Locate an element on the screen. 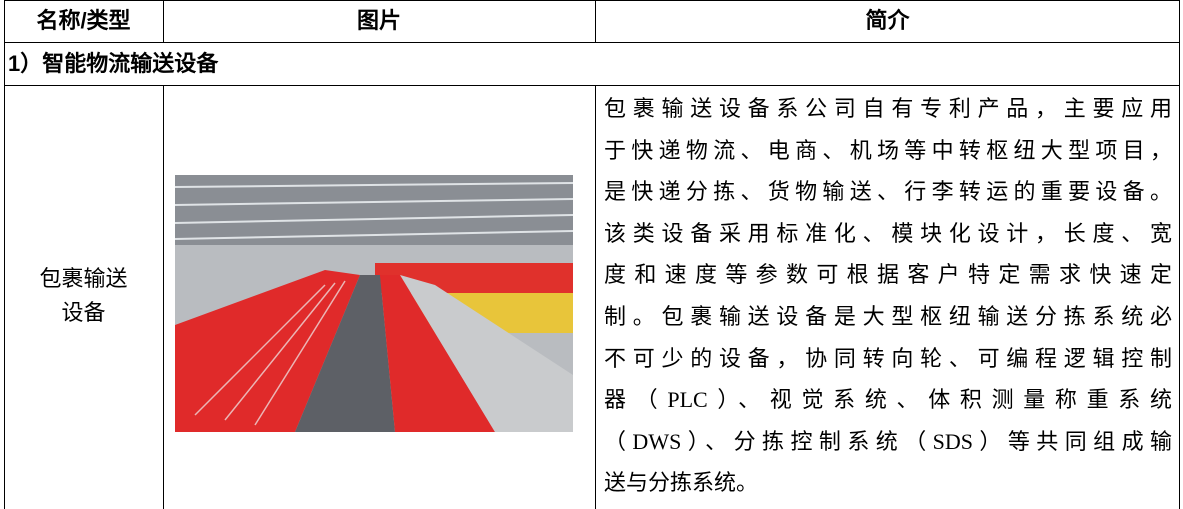  description-line: 送与分拣系统。 is located at coordinates (681, 483).